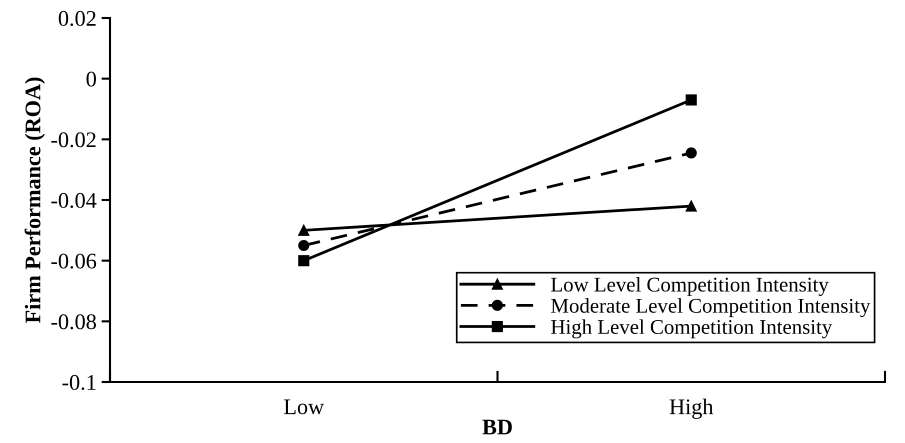  What do you see at coordinates (73, 261) in the screenshot?
I see `y-tick-label: -0.06` at bounding box center [73, 261].